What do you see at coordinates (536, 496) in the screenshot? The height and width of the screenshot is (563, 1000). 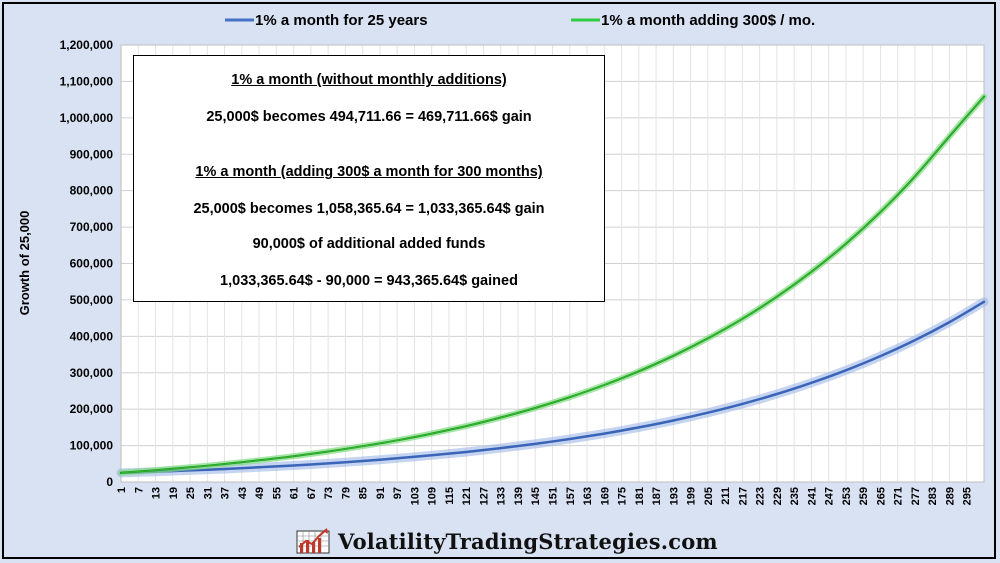 I see `x-tick-label: 145` at bounding box center [536, 496].